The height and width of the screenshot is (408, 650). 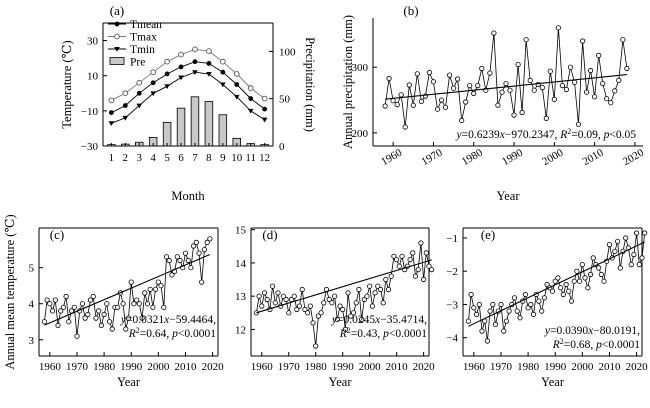 What do you see at coordinates (282, 147) in the screenshot?
I see `y2-tick-label: 0` at bounding box center [282, 147].